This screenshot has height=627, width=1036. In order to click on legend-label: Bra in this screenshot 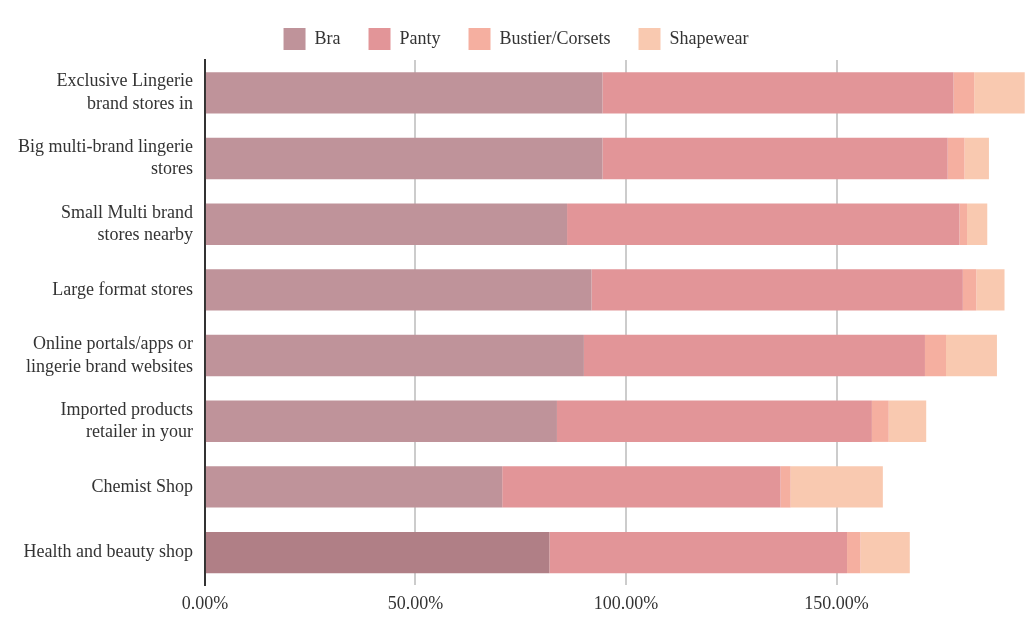, I will do `click(327, 37)`.